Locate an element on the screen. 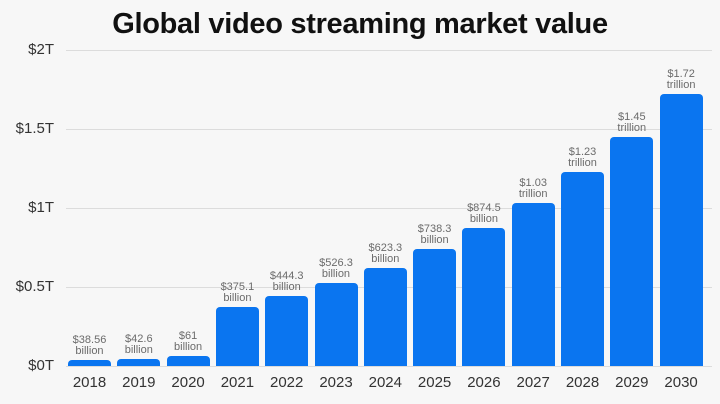 This screenshot has height=404, width=720. bar-2024 is located at coordinates (385, 316).